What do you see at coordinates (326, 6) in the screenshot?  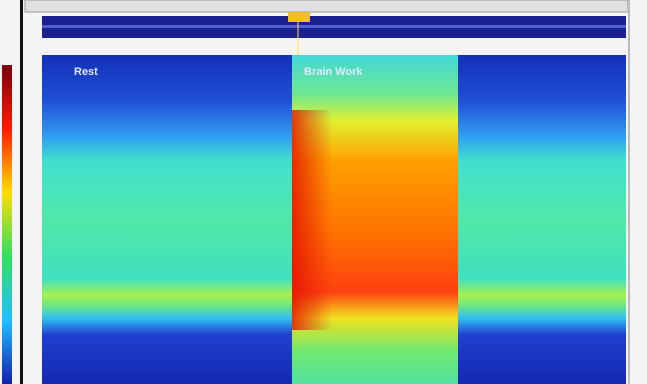 I see `time-ruler` at bounding box center [326, 6].